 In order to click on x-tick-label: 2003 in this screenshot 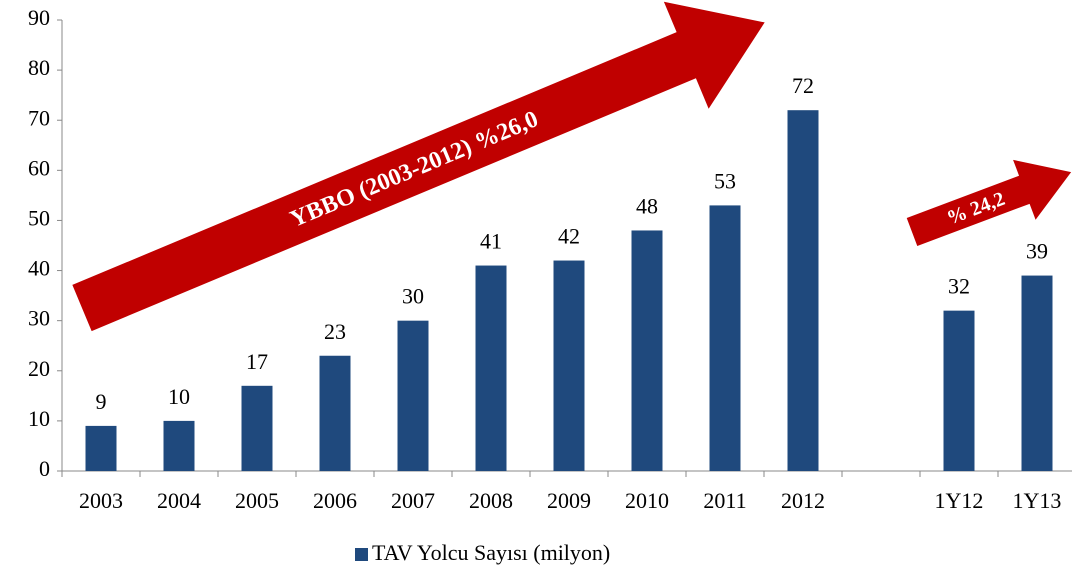, I will do `click(101, 500)`.